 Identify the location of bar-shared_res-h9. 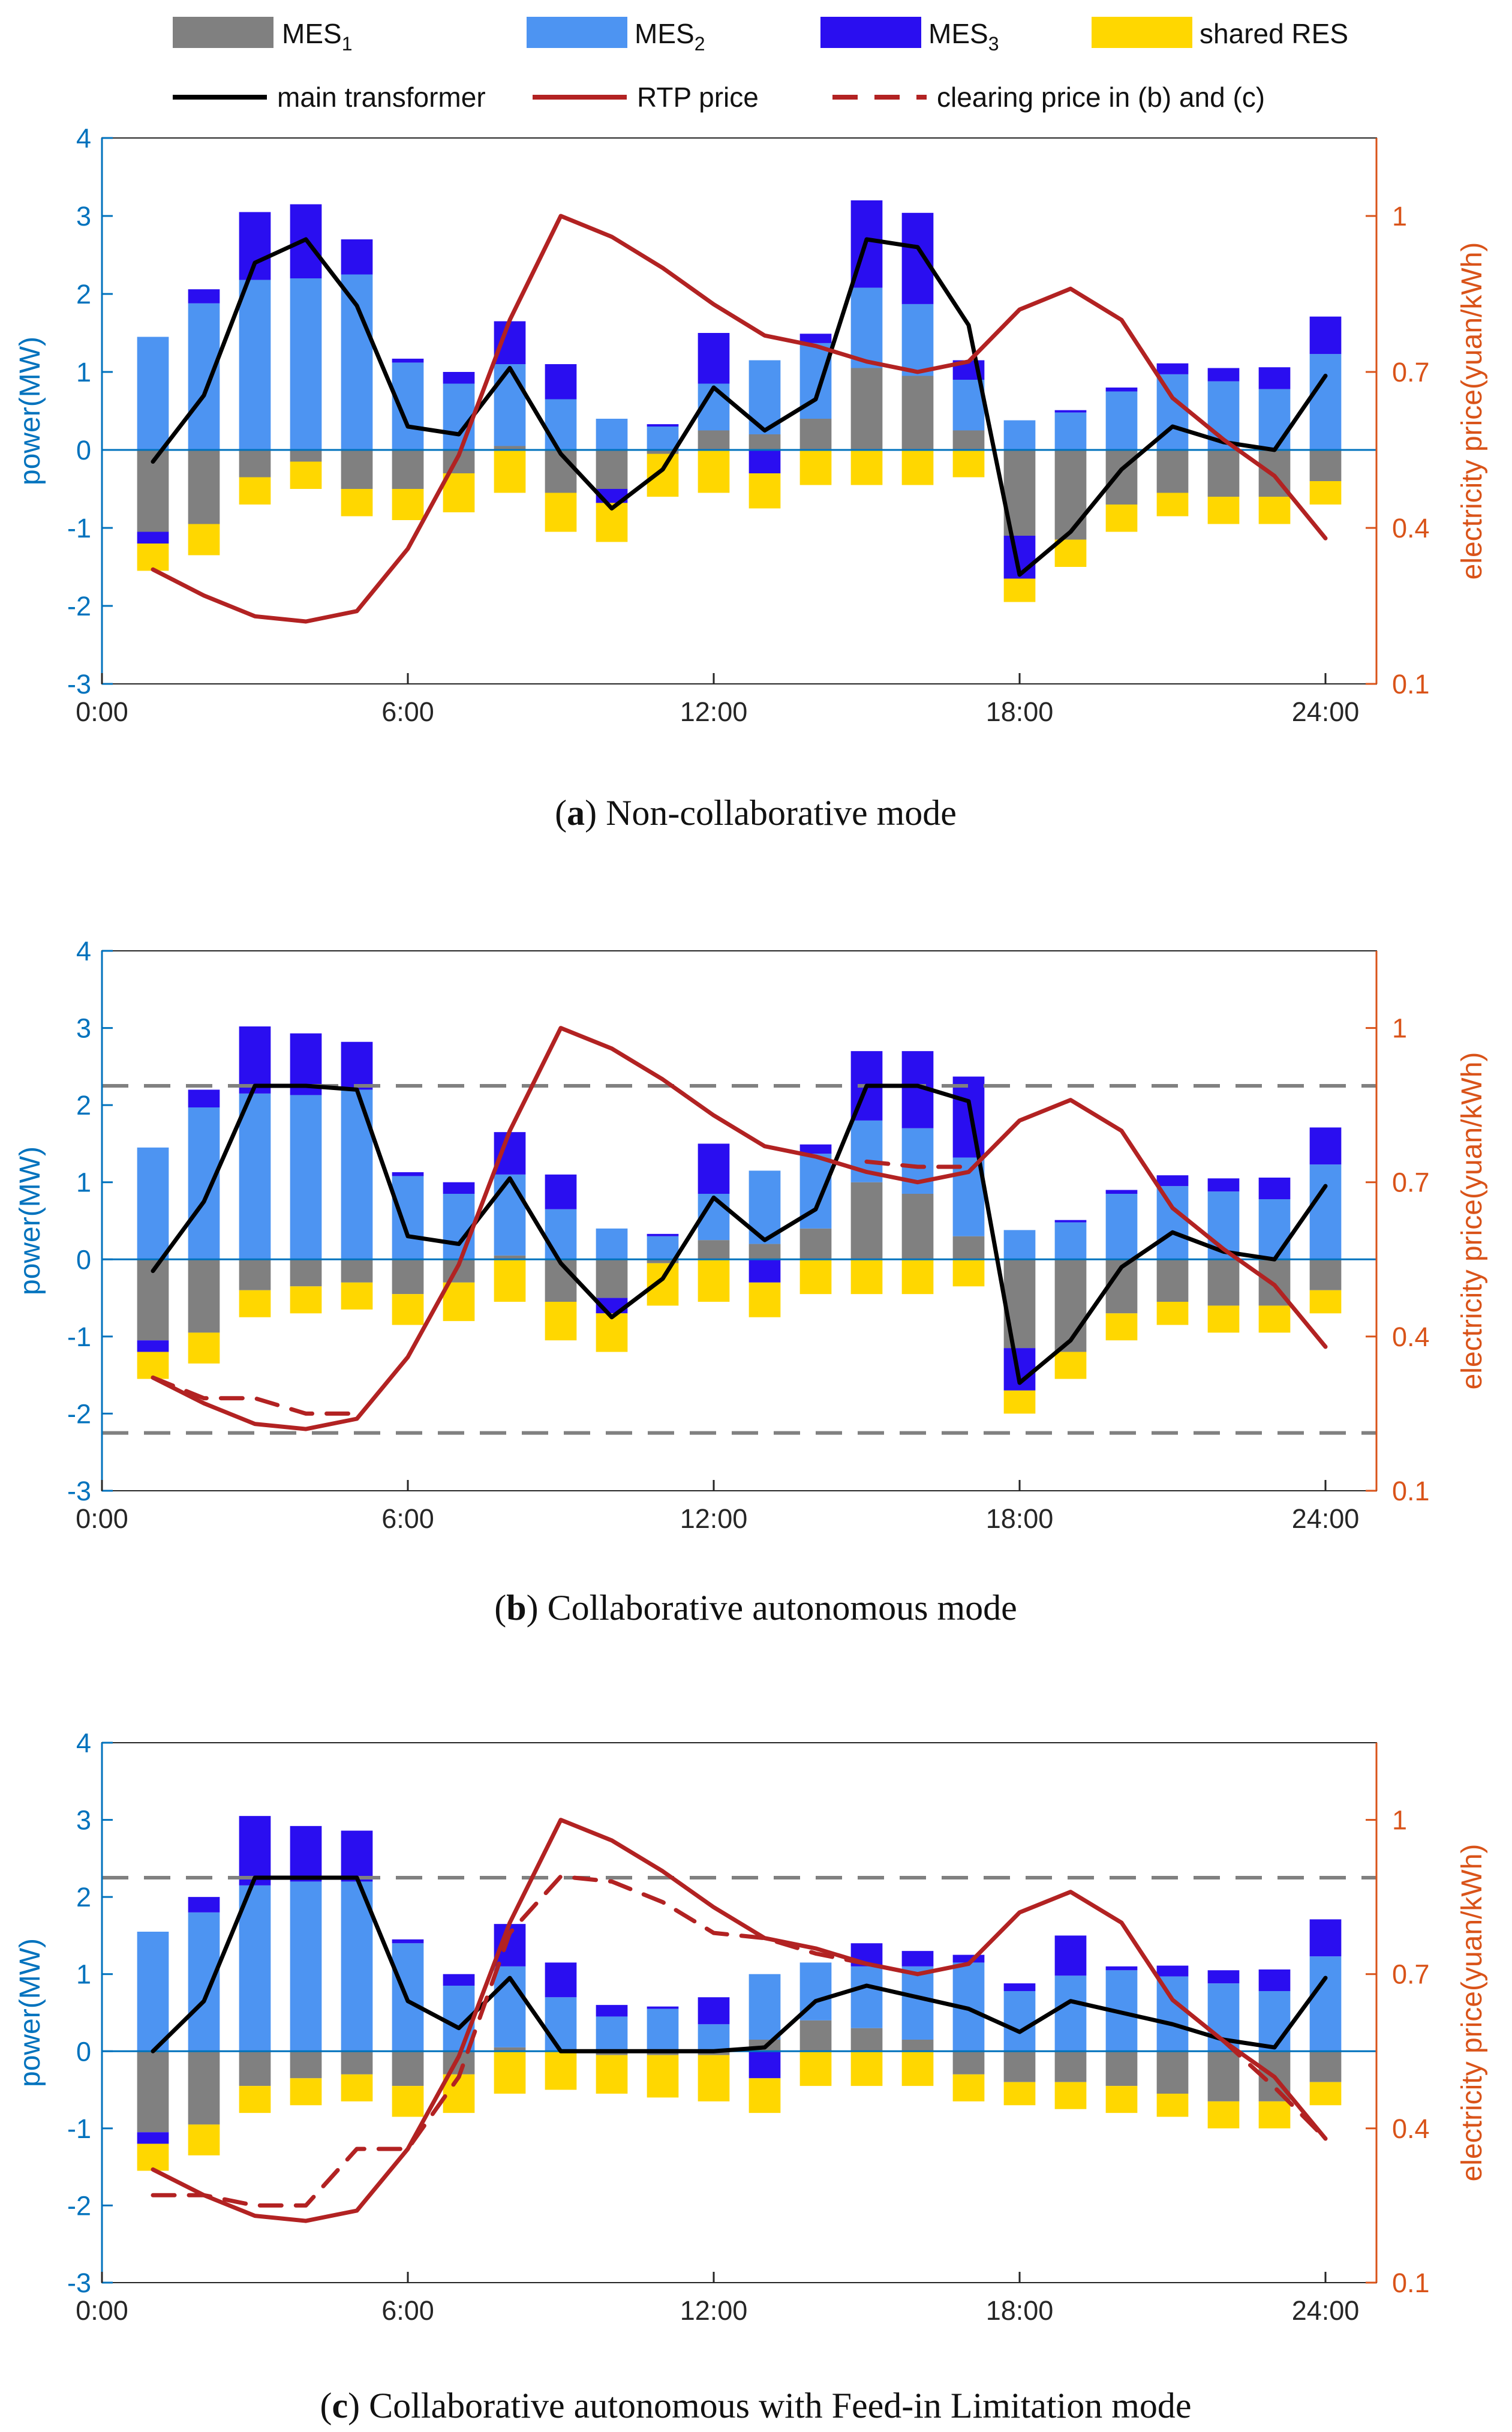
(561, 512).